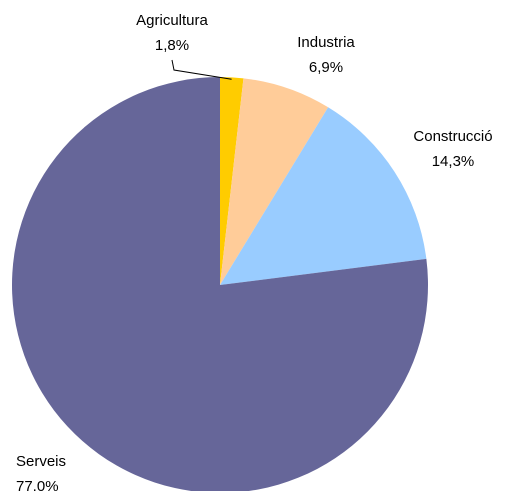 Image resolution: width=506 pixels, height=491 pixels. I want to click on pie-slice-construcci, so click(323, 196).